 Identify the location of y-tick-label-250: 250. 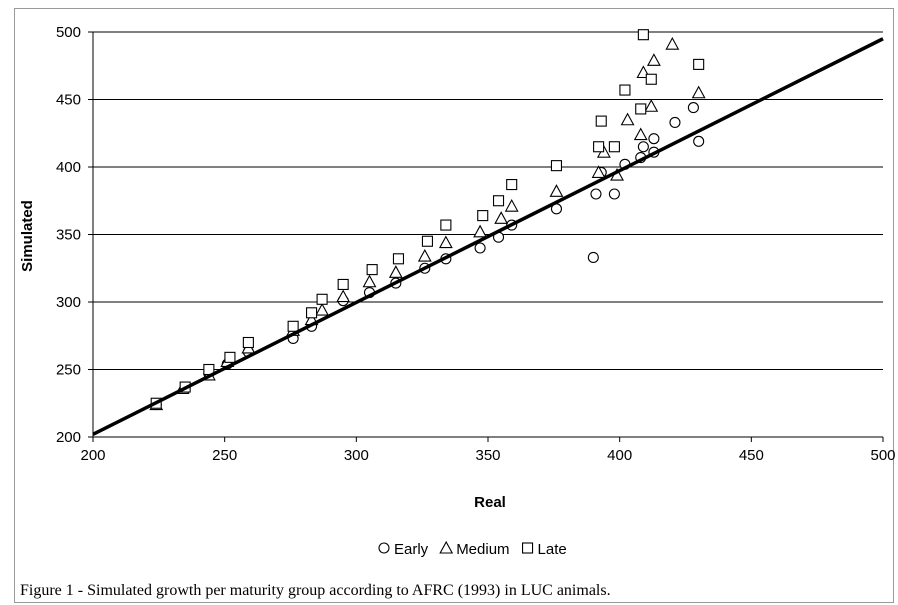
(68, 370).